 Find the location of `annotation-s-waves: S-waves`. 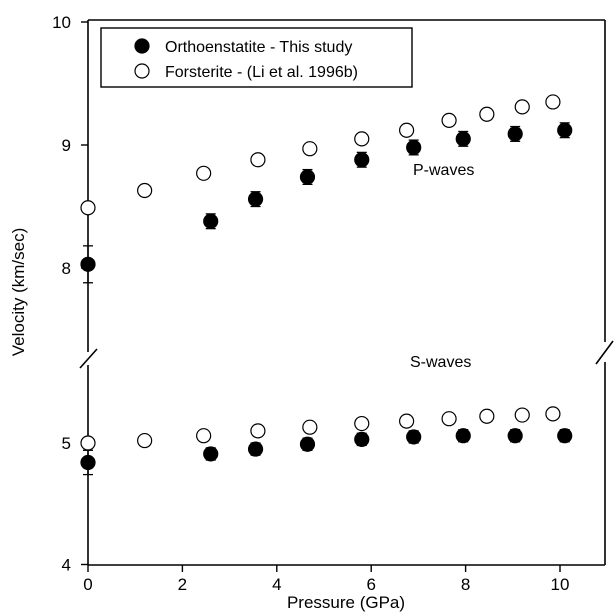

annotation-s-waves: S-waves is located at coordinates (440, 362).